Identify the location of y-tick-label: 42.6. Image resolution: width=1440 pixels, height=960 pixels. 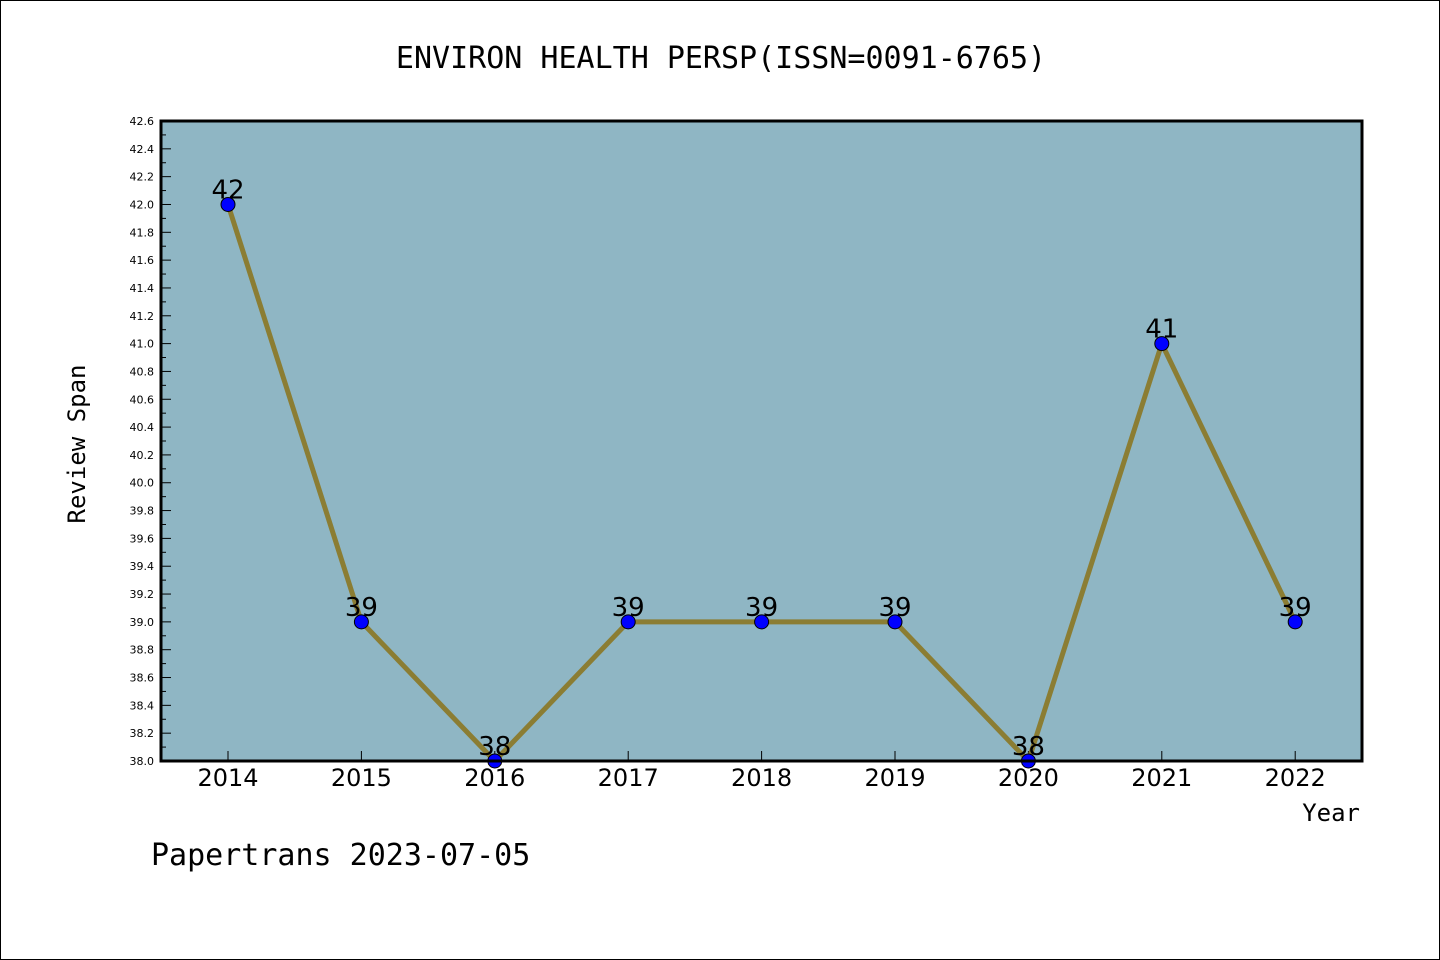
(142, 121).